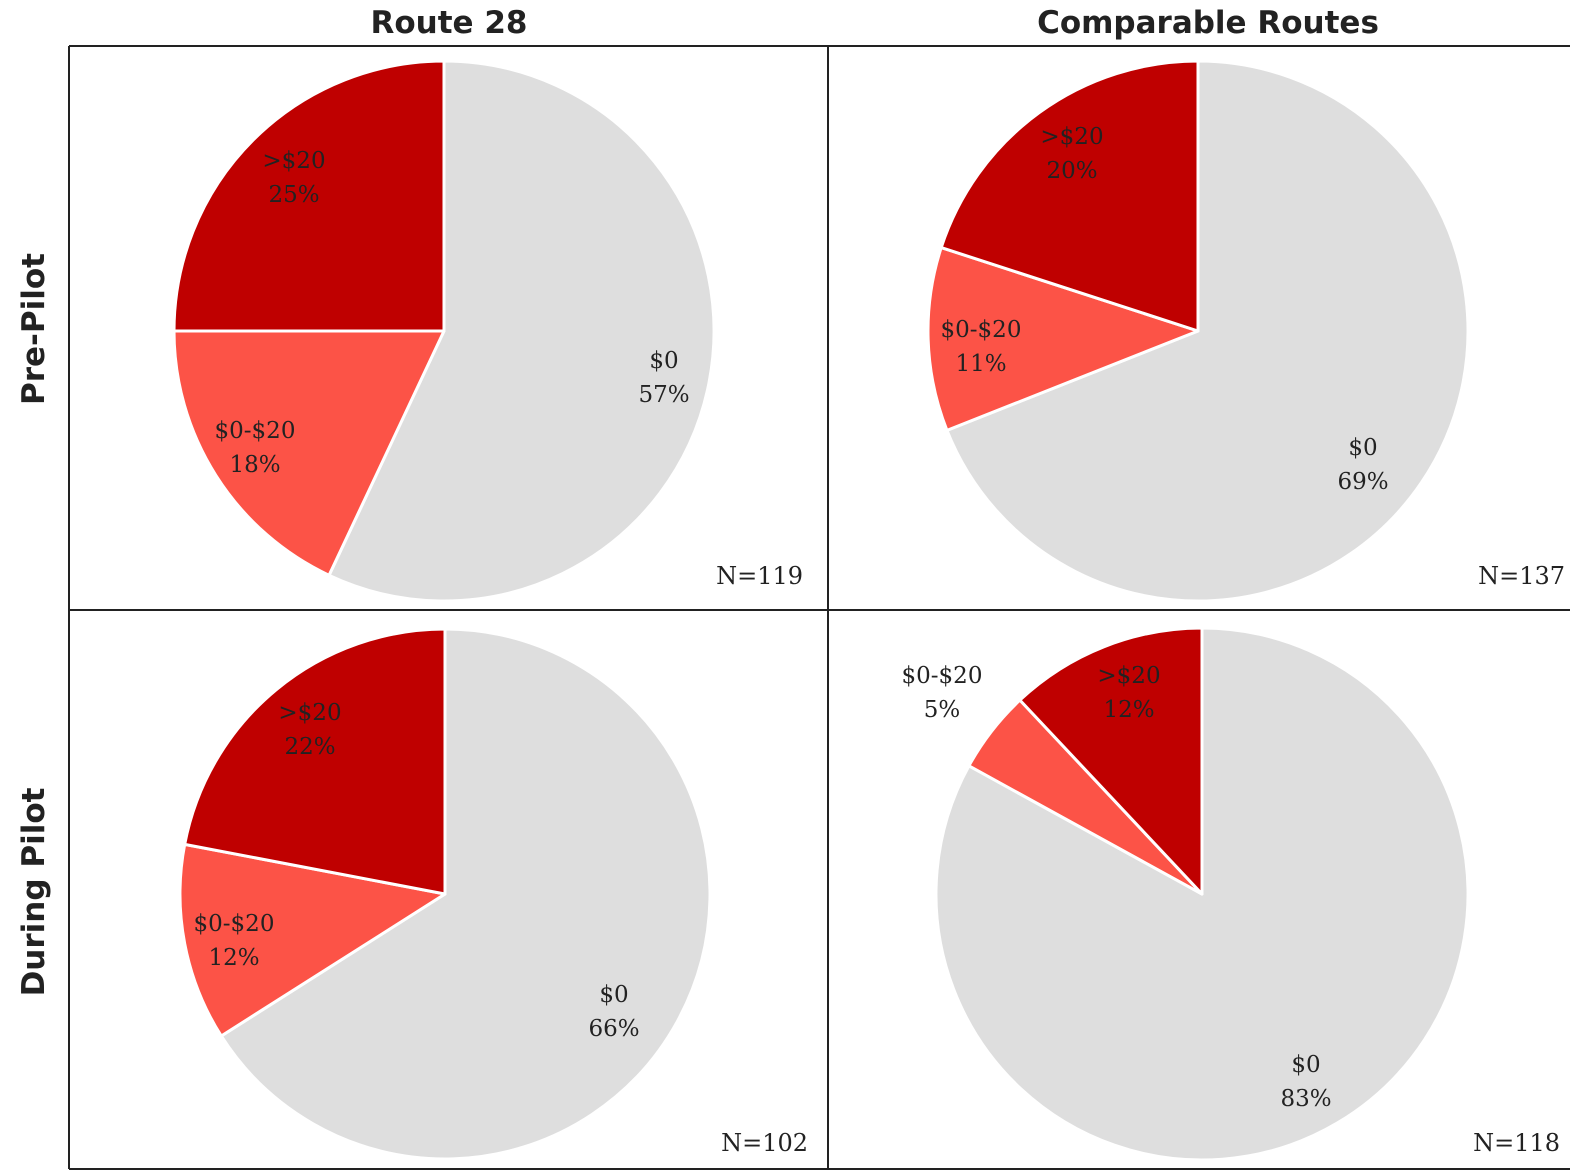  What do you see at coordinates (293, 195) in the screenshot?
I see `slice-pct-route-28-pre-pilot-over-twenty: 25%` at bounding box center [293, 195].